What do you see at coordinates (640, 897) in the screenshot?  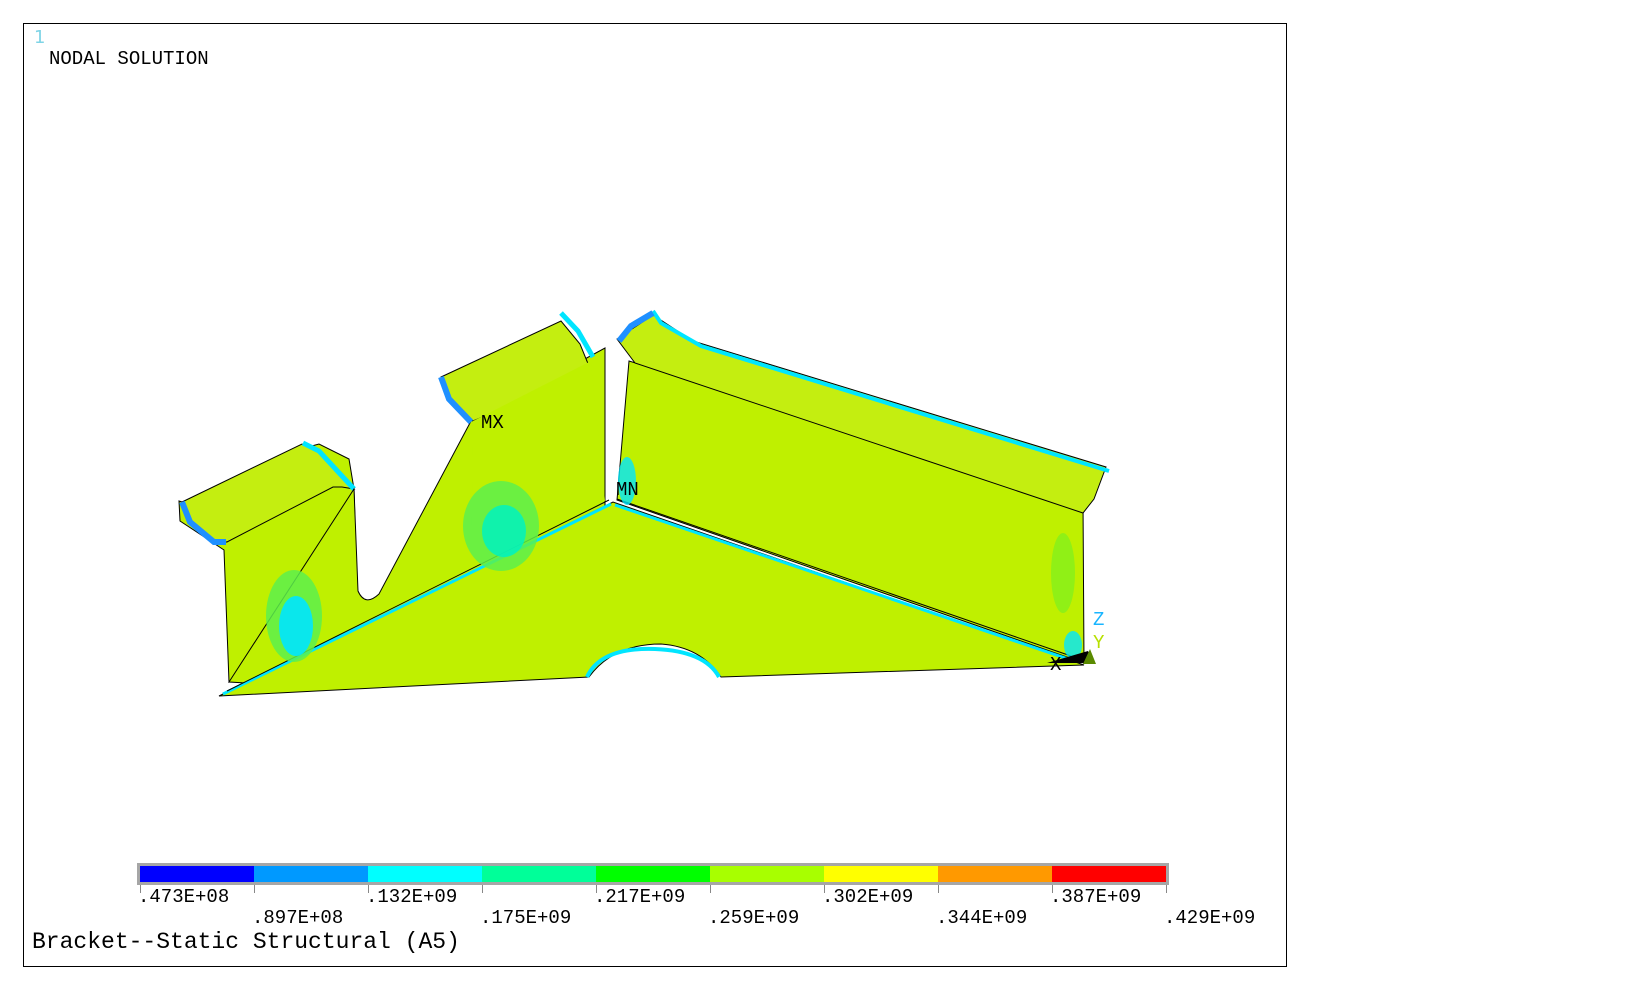 I see `legend-tick-label: .217E+09` at bounding box center [640, 897].